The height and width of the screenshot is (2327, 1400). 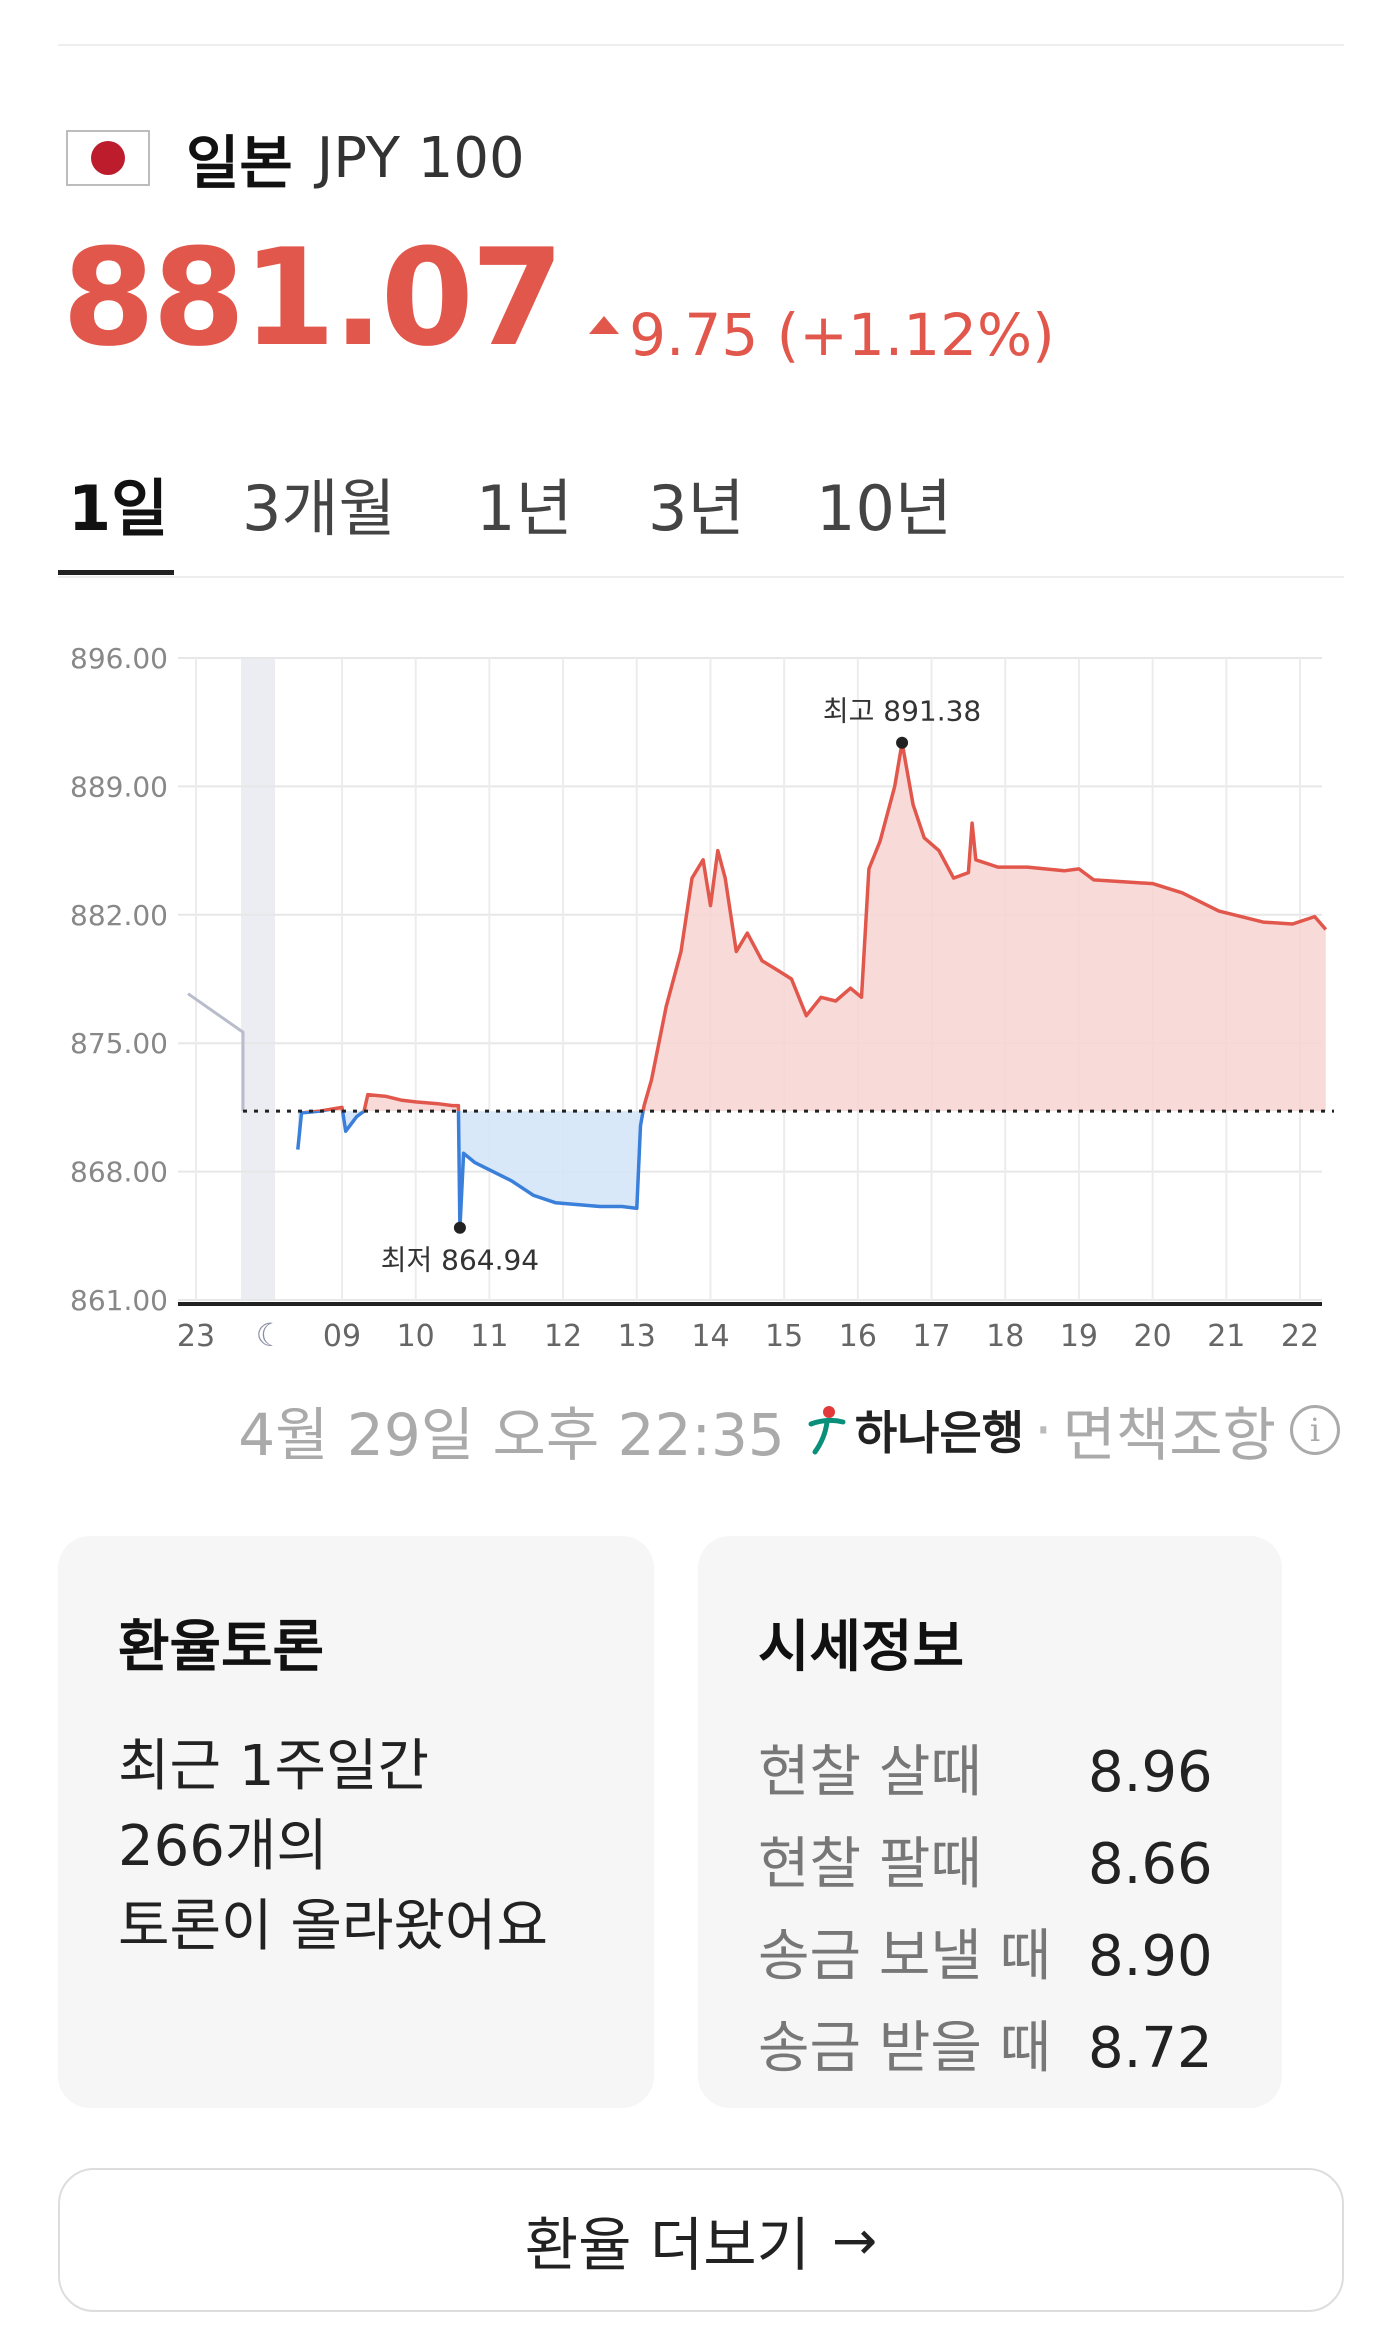 I want to click on rate-row: 현찰 팔때 8.66, so click(x=1020, y=1865).